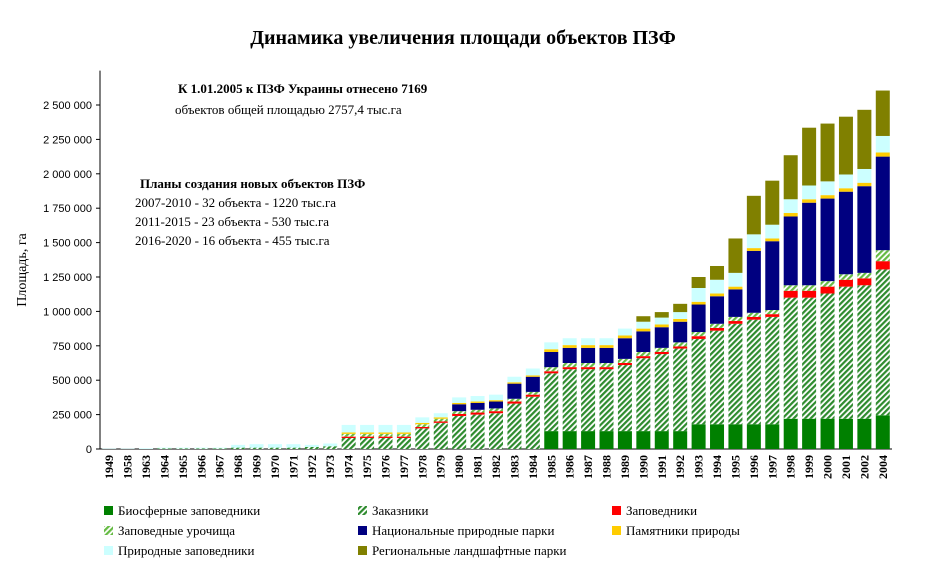  I want to click on x-tick-label: 1977, so click(404, 467).